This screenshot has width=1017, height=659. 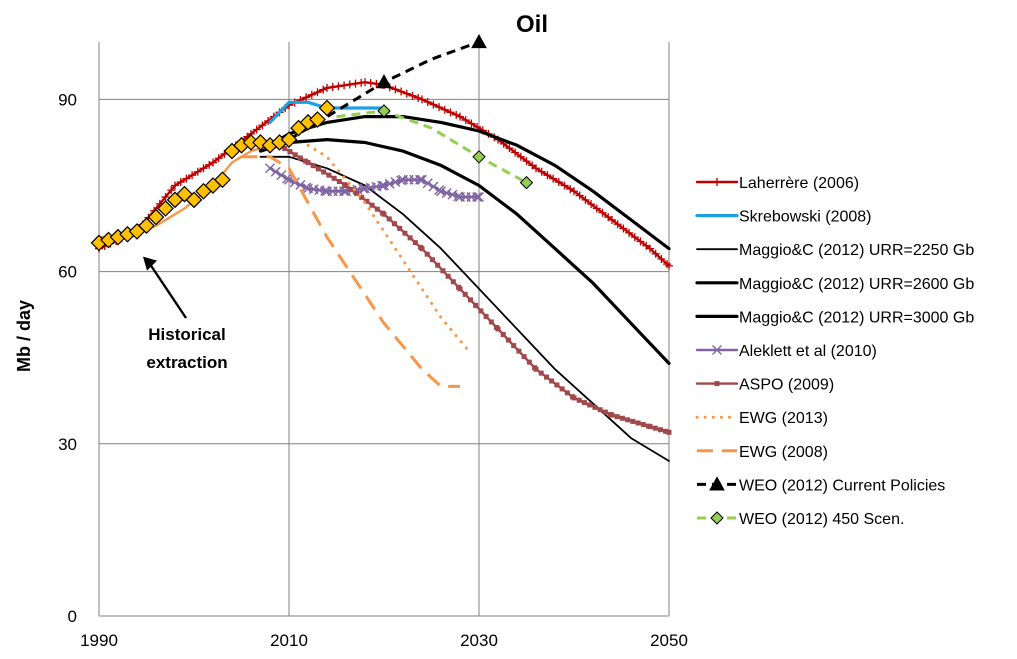 I want to click on legend-item-skrebowski-2008: Skrebowski (2008), so click(x=783, y=217).